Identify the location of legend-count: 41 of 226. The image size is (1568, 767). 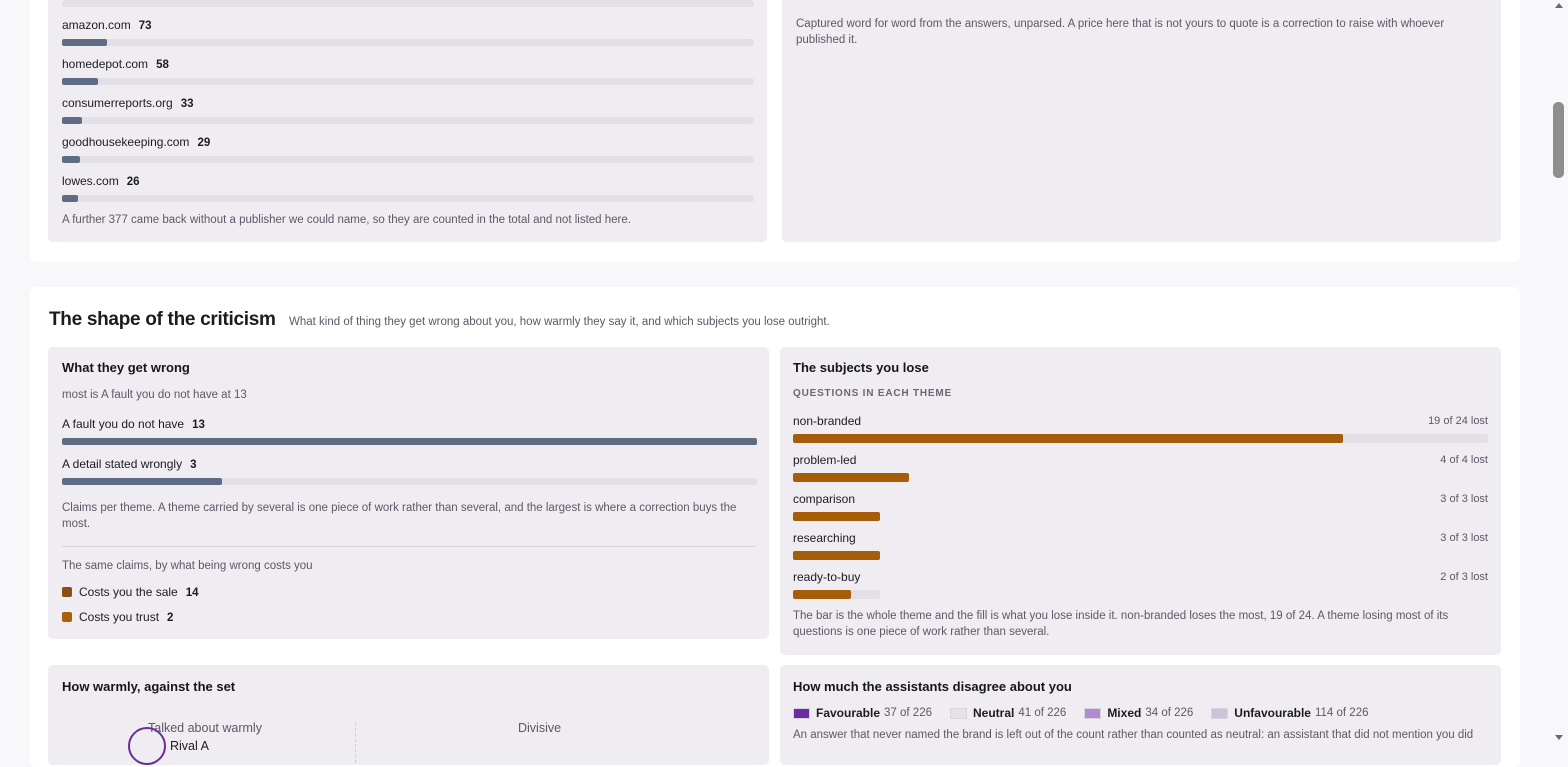
(1042, 713).